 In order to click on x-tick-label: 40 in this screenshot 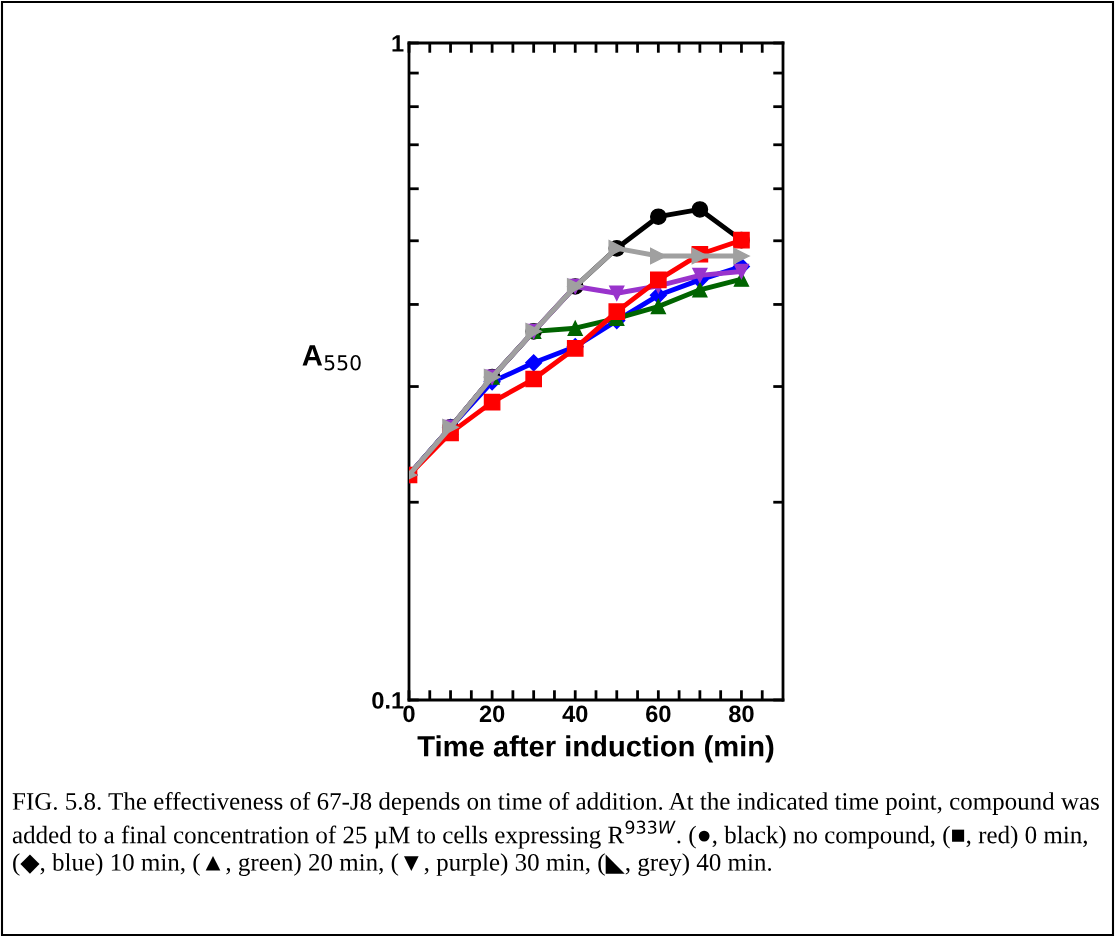, I will do `click(575, 714)`.